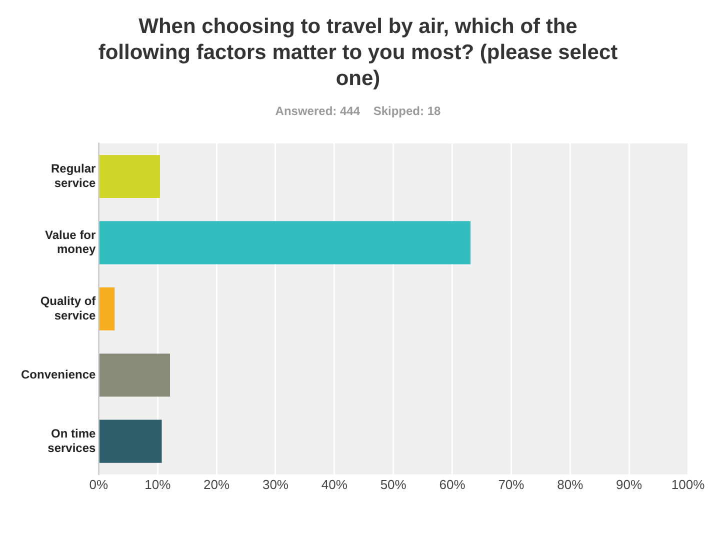 The image size is (708, 552). Describe the element at coordinates (99, 484) in the screenshot. I see `x-tick-label: 0%` at that location.